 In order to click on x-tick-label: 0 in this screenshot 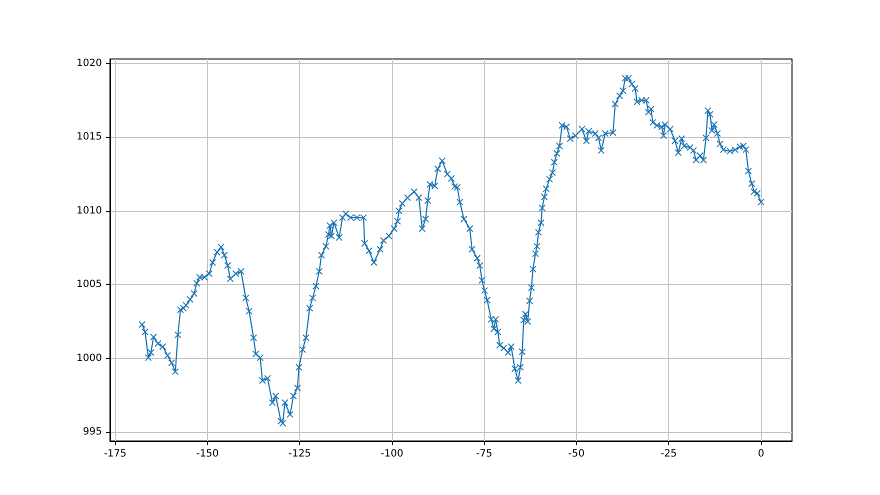, I will do `click(761, 454)`.